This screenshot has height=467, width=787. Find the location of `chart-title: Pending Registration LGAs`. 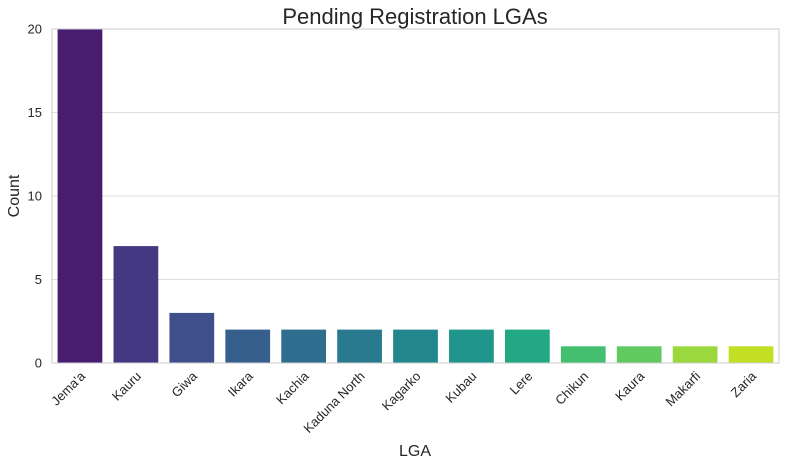

chart-title: Pending Registration LGAs is located at coordinates (414, 16).